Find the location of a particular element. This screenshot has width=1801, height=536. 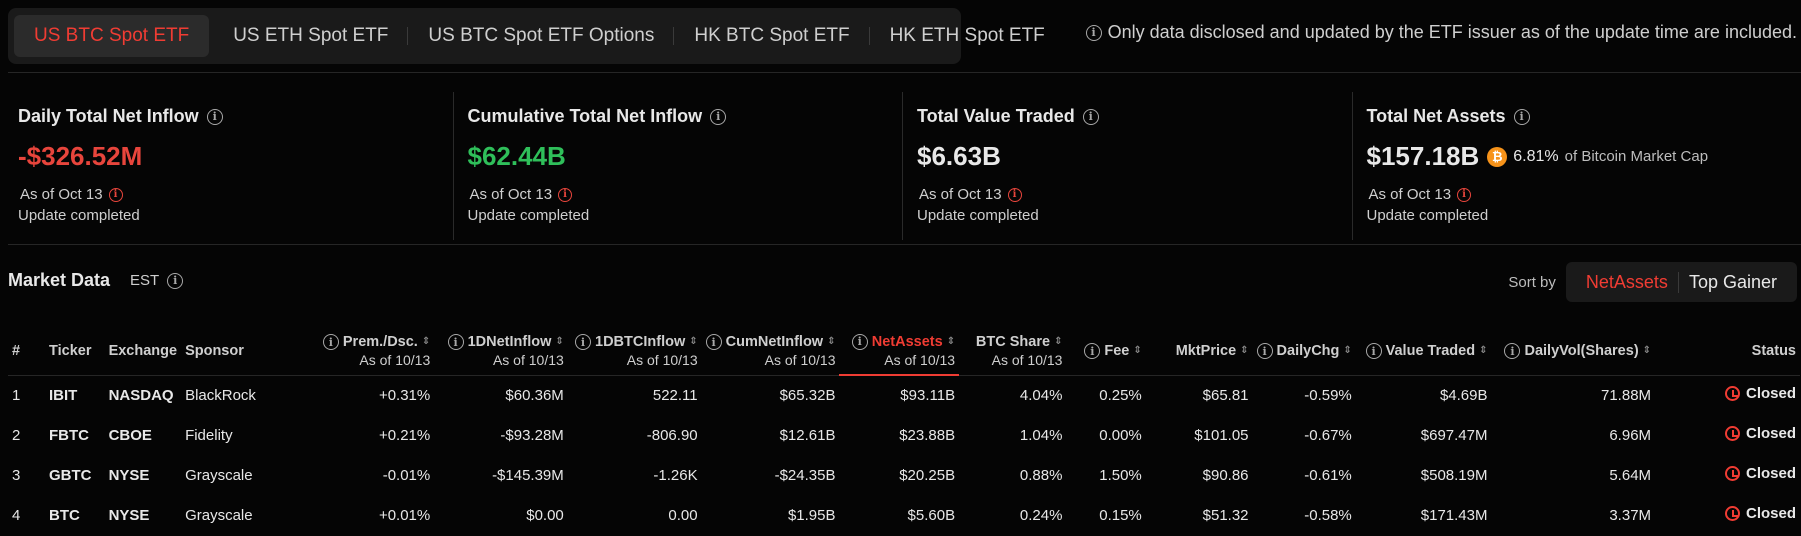

clock-icon is located at coordinates (1732, 513).